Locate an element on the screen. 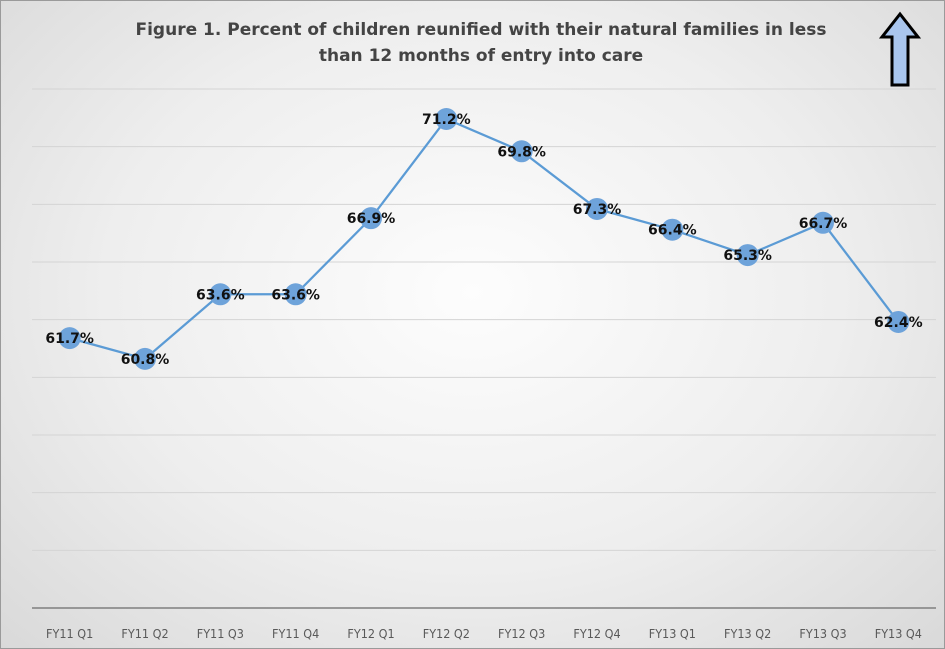 This screenshot has width=945, height=649. up-arrow-icon is located at coordinates (900, 49).